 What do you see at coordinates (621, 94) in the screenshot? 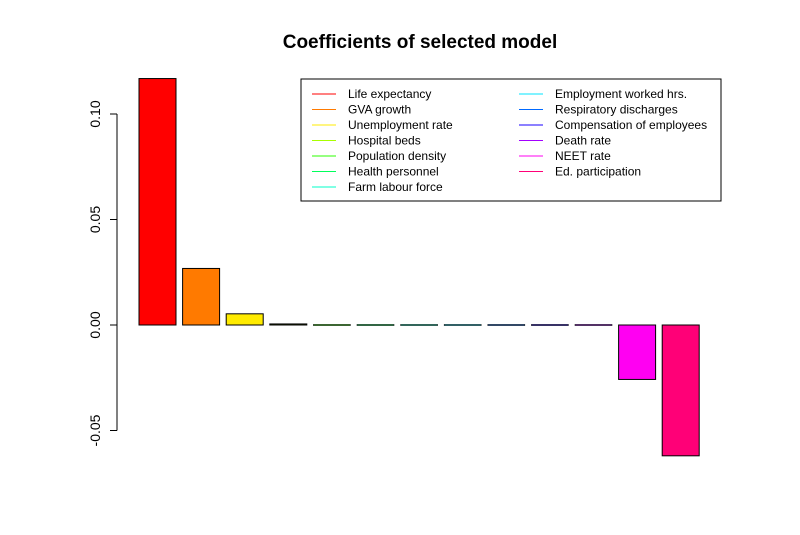
I see `legend-label: Employment worked hrs.` at bounding box center [621, 94].